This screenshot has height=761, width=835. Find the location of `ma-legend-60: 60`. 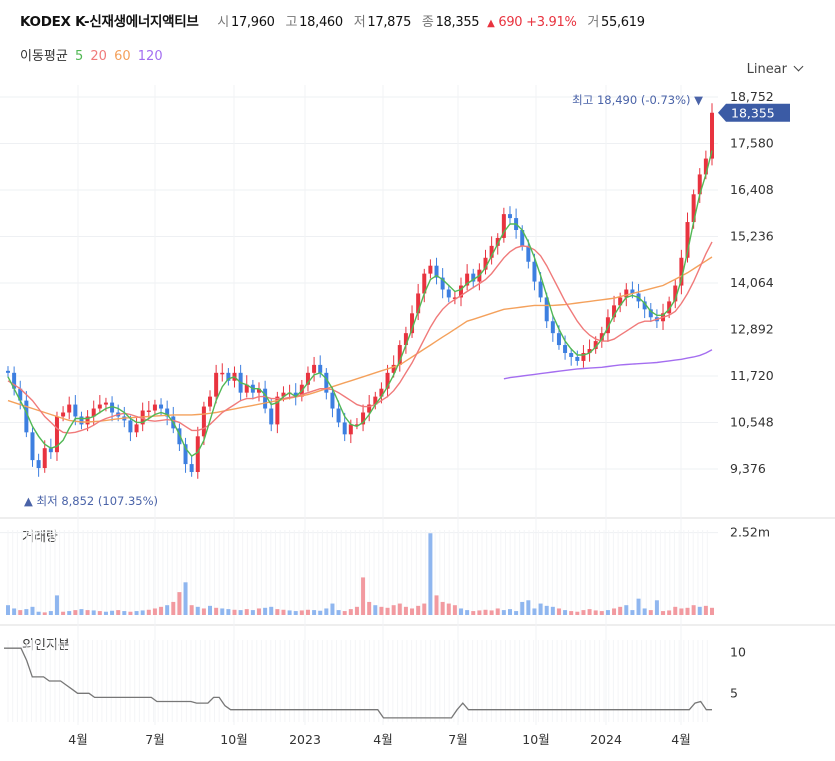

ma-legend-60: 60 is located at coordinates (122, 56).